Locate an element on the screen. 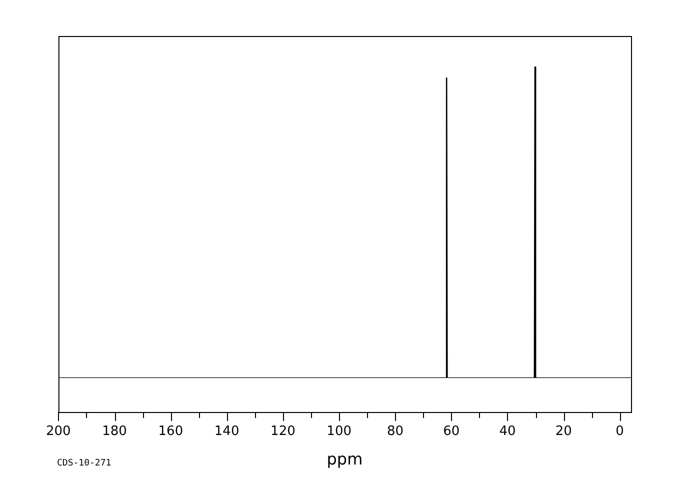 The height and width of the screenshot is (500, 680). x-tick-label: 140 is located at coordinates (227, 432).